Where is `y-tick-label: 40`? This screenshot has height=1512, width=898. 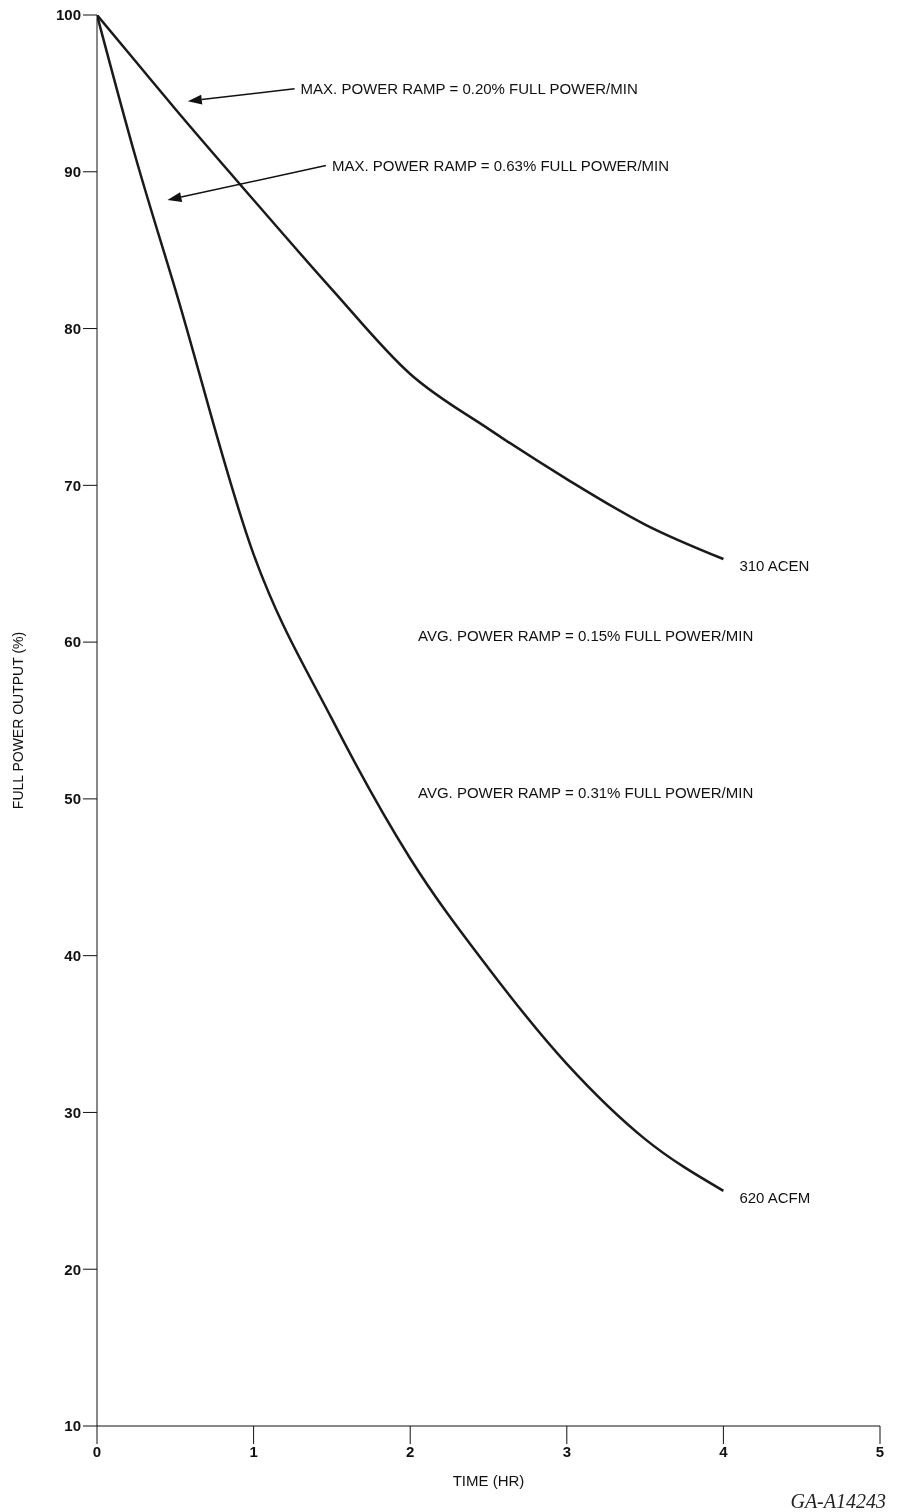 y-tick-label: 40 is located at coordinates (72, 955).